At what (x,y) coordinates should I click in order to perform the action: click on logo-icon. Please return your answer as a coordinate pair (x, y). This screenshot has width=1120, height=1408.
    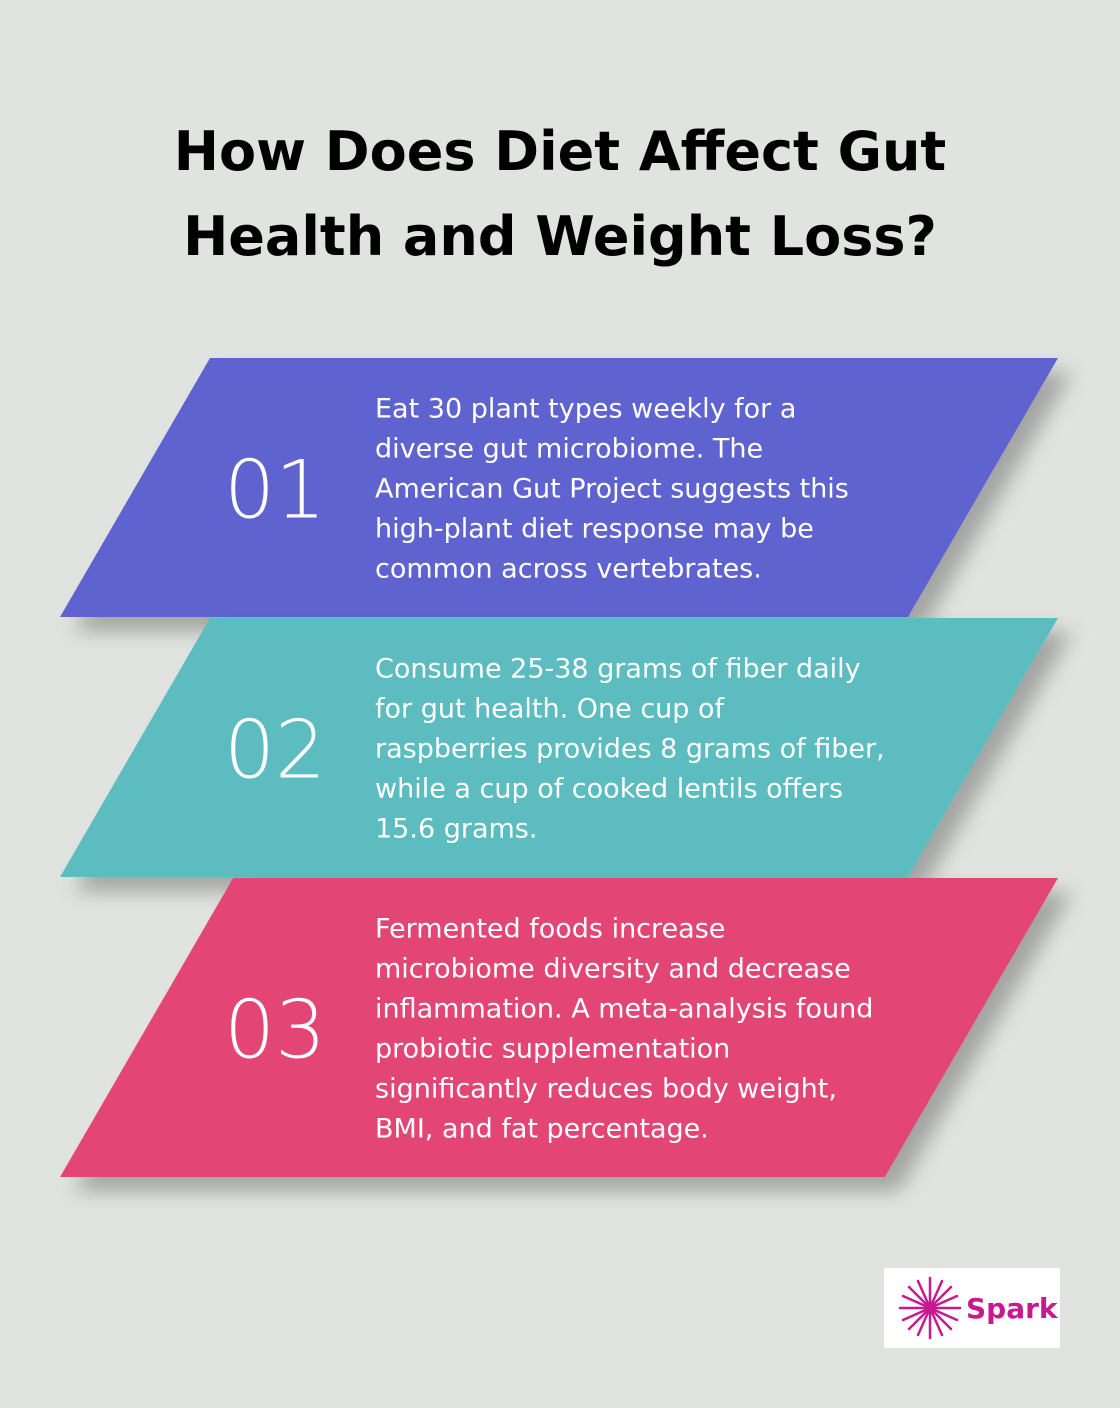
    Looking at the image, I should click on (930, 1308).